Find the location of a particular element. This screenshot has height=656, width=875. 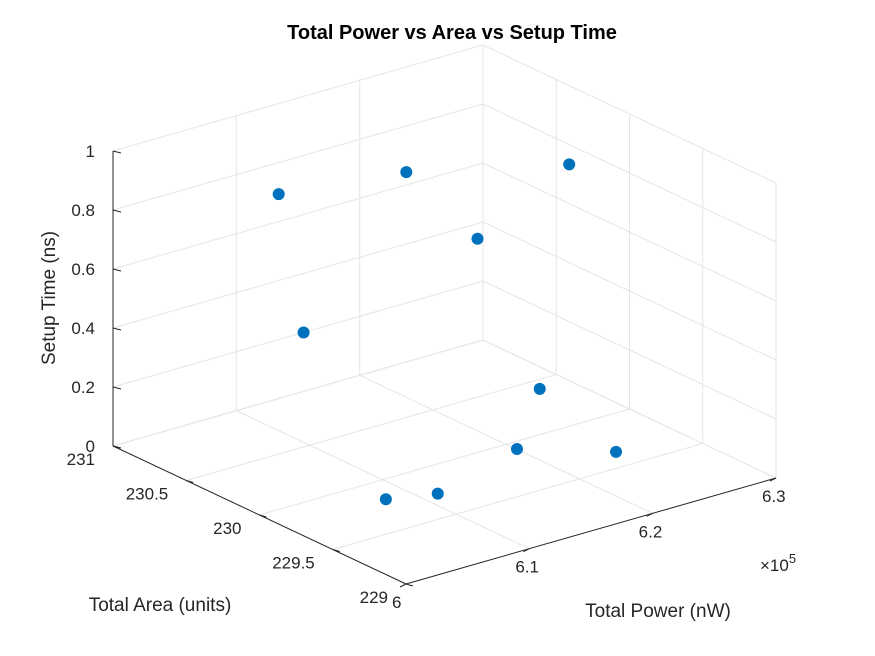

z-tick-label: 1 is located at coordinates (90, 151).